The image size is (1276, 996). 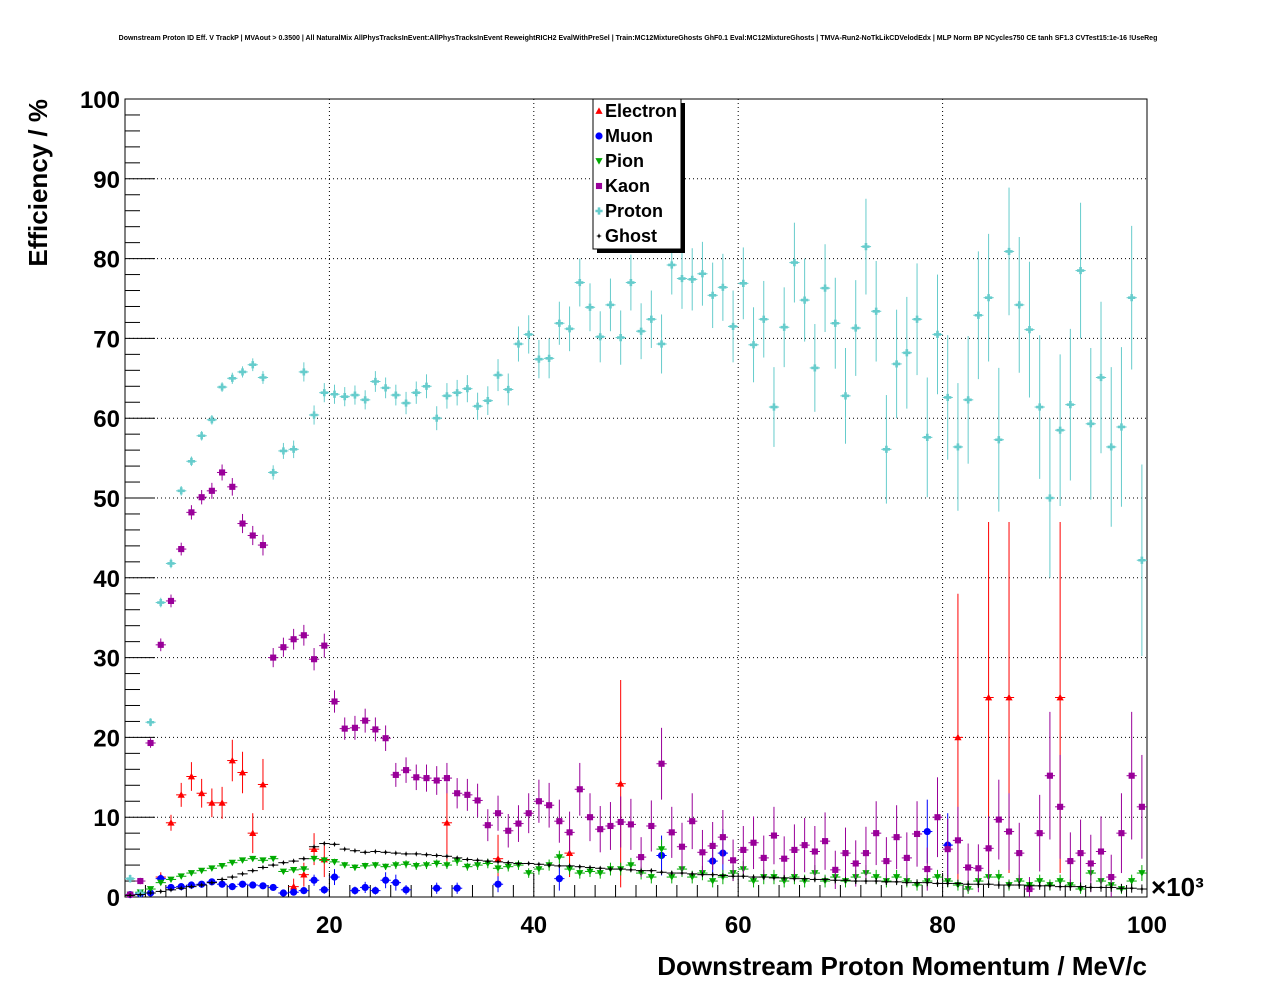 What do you see at coordinates (1177, 887) in the screenshot?
I see `x-multiplier-label: ×10³` at bounding box center [1177, 887].